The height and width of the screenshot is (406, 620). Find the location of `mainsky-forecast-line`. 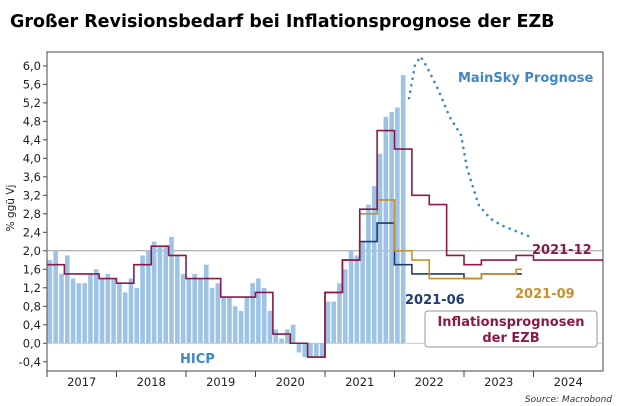

mainsky-forecast-line is located at coordinates (469, 146).